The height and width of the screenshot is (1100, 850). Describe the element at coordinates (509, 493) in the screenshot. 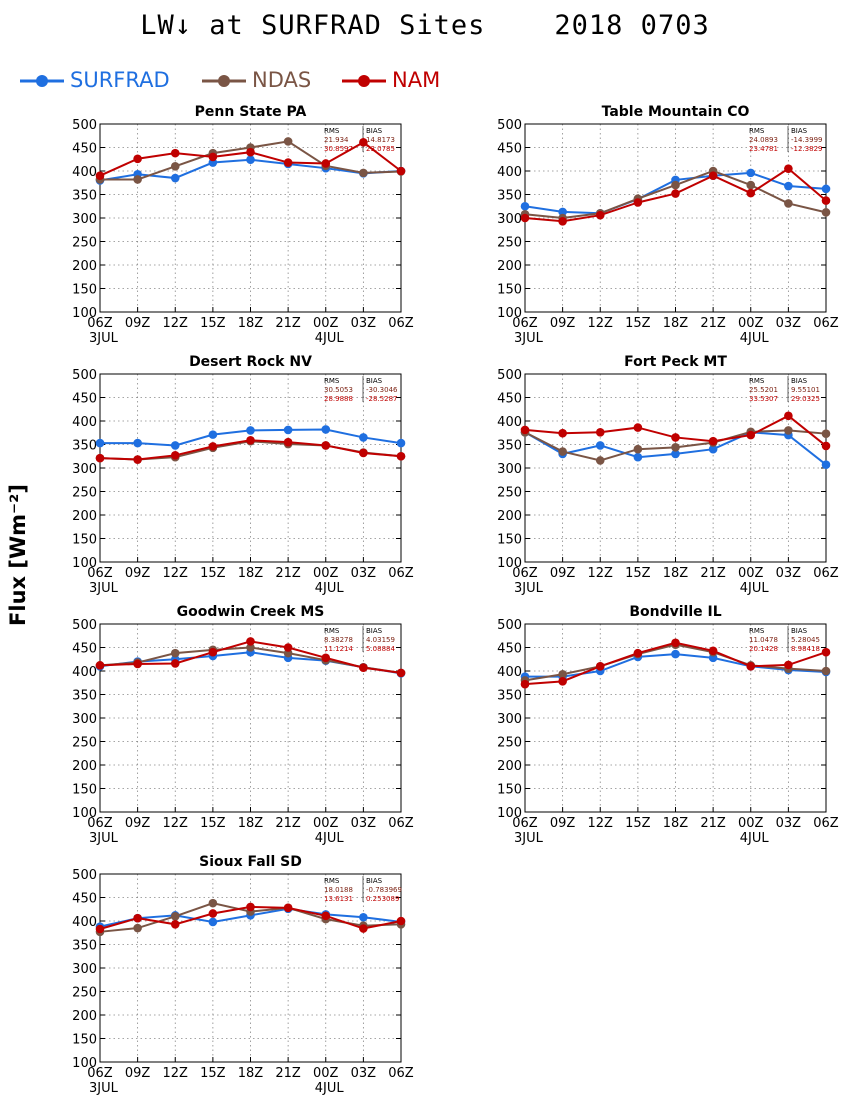

I see `y-tick-label-3-3: 250` at that location.